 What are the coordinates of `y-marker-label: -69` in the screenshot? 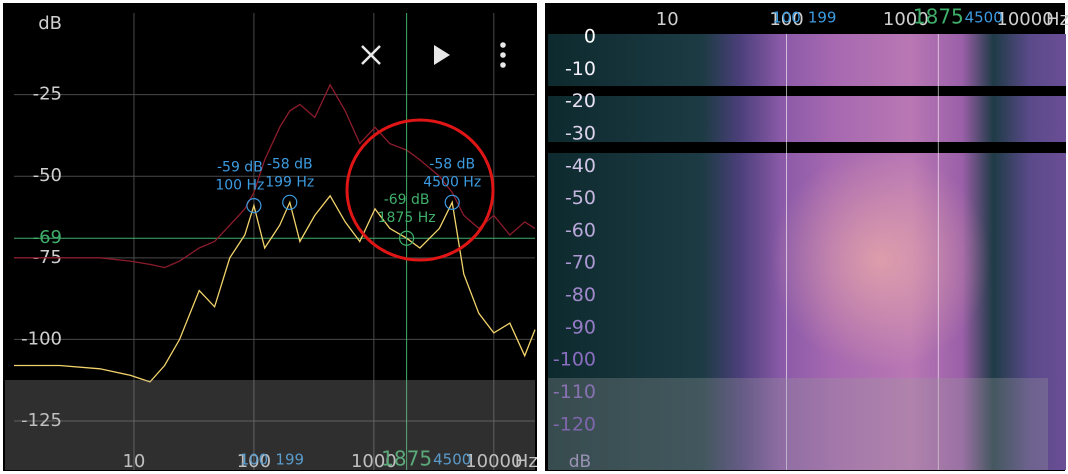 It's located at (47, 237).